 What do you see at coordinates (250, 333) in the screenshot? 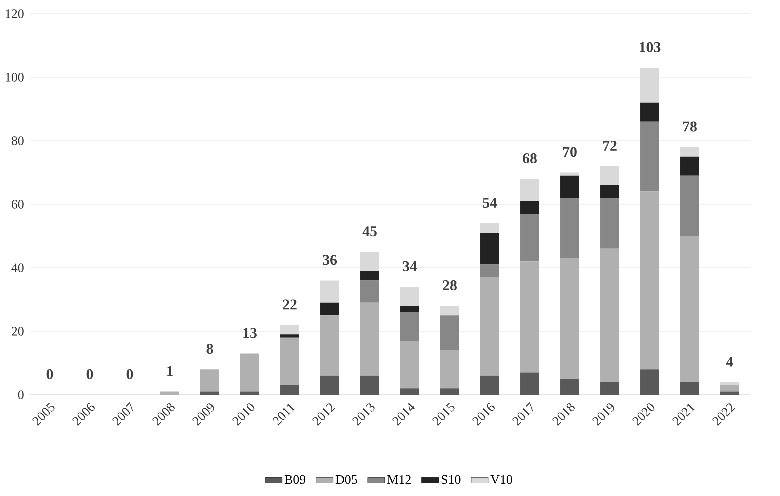
I see `total-label: 13` at bounding box center [250, 333].